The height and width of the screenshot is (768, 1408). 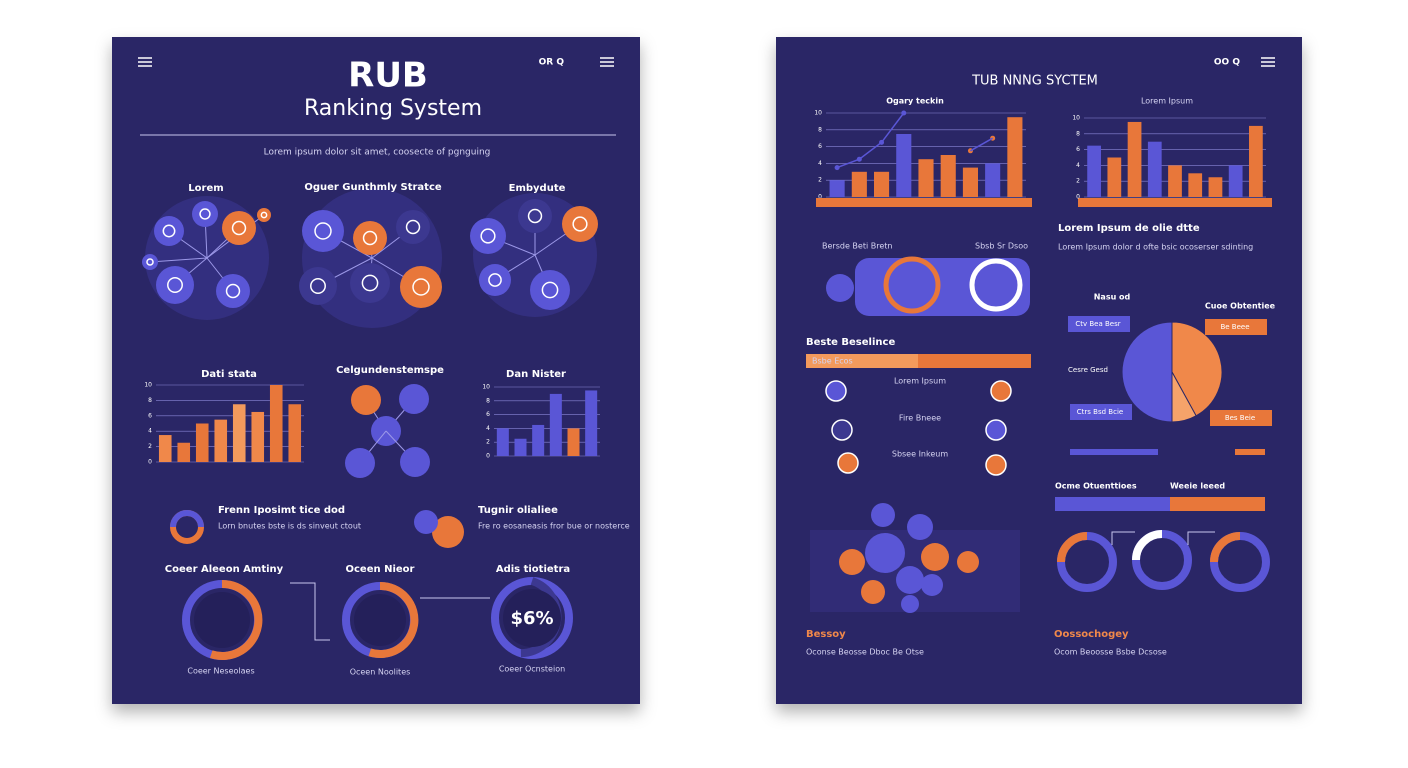 What do you see at coordinates (832, 361) in the screenshot?
I see `baseline-bar-label: Bsbe Ecos` at bounding box center [832, 361].